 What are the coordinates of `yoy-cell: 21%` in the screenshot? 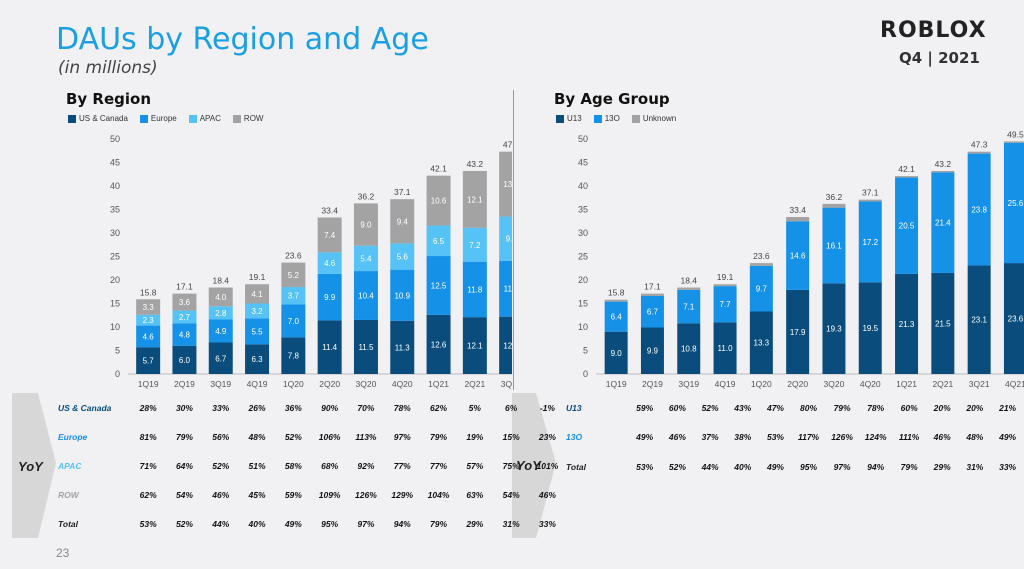 It's located at (1008, 407).